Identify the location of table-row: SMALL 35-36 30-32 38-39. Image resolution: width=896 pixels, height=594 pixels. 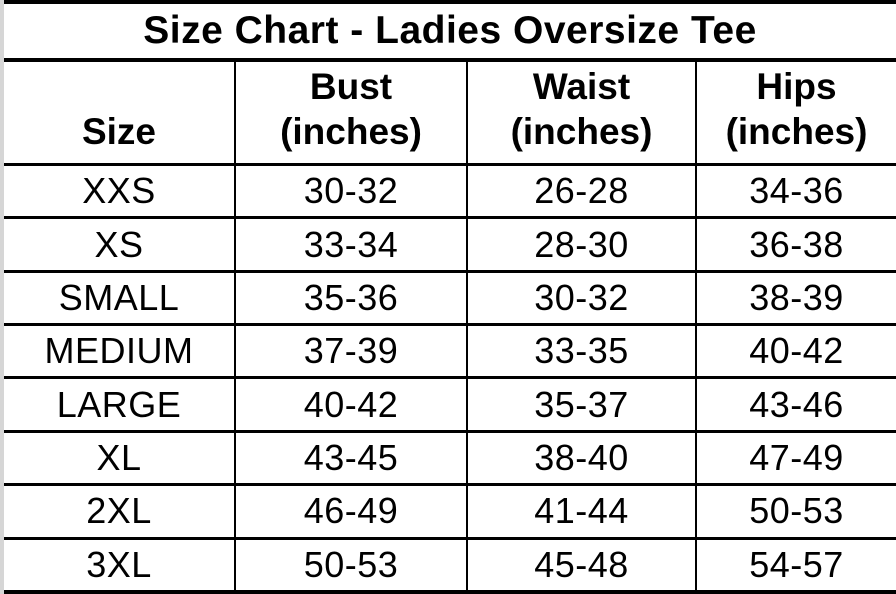
(448, 298).